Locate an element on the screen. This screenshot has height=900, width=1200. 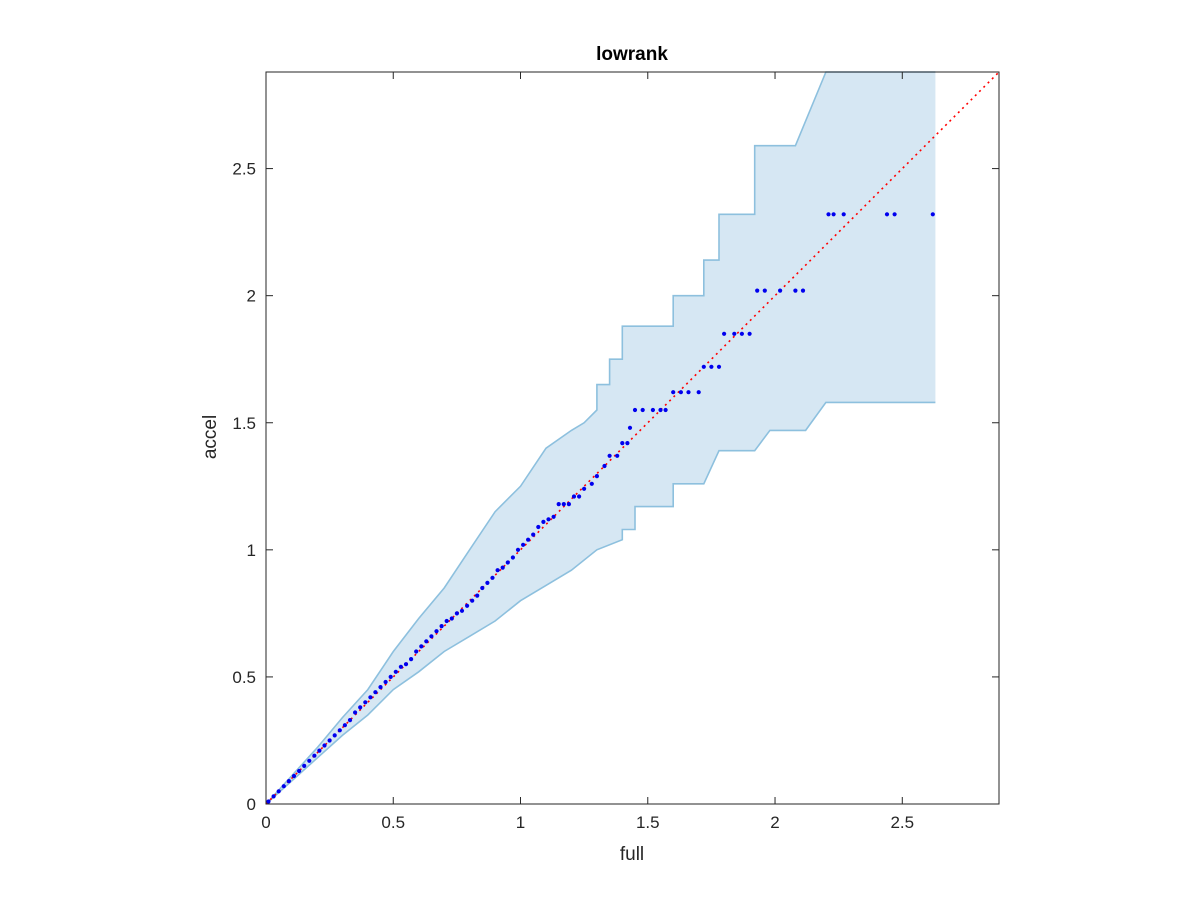
x-tick-label: 1.5 is located at coordinates (648, 822).